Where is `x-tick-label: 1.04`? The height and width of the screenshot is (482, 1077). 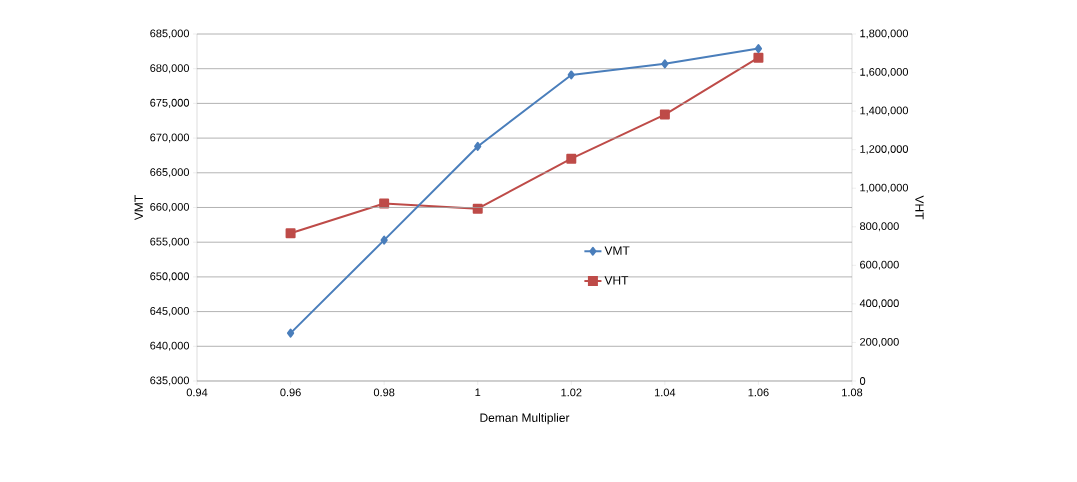 x-tick-label: 1.04 is located at coordinates (665, 392).